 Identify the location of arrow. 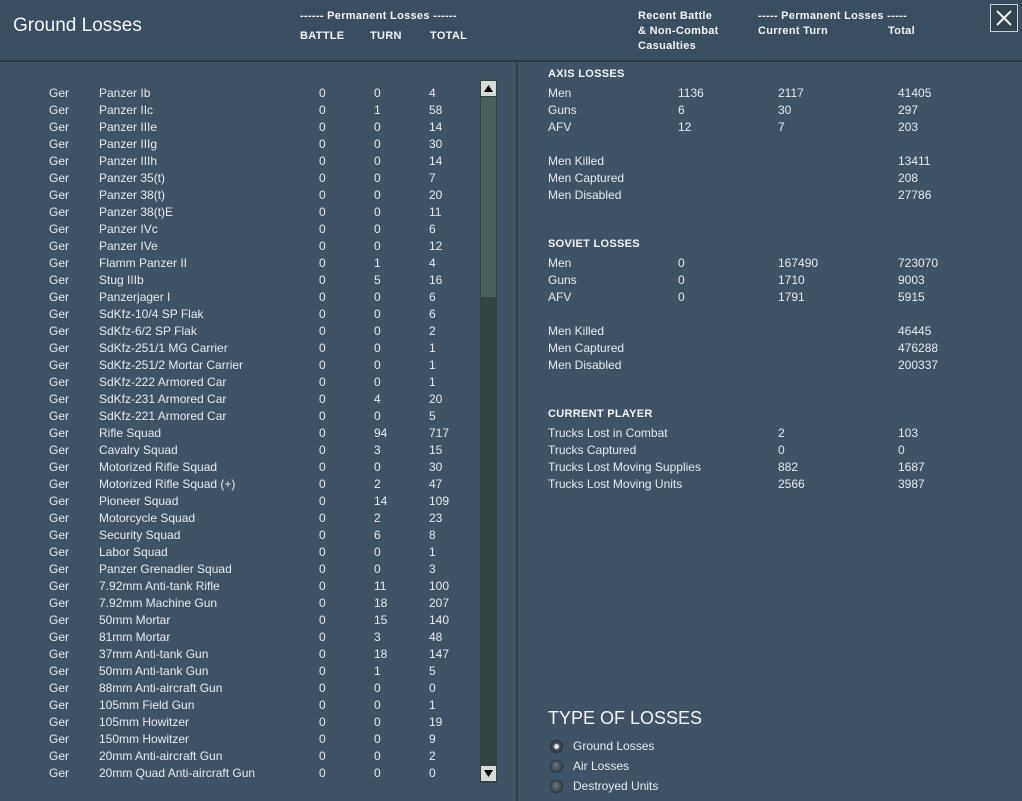
(488, 88).